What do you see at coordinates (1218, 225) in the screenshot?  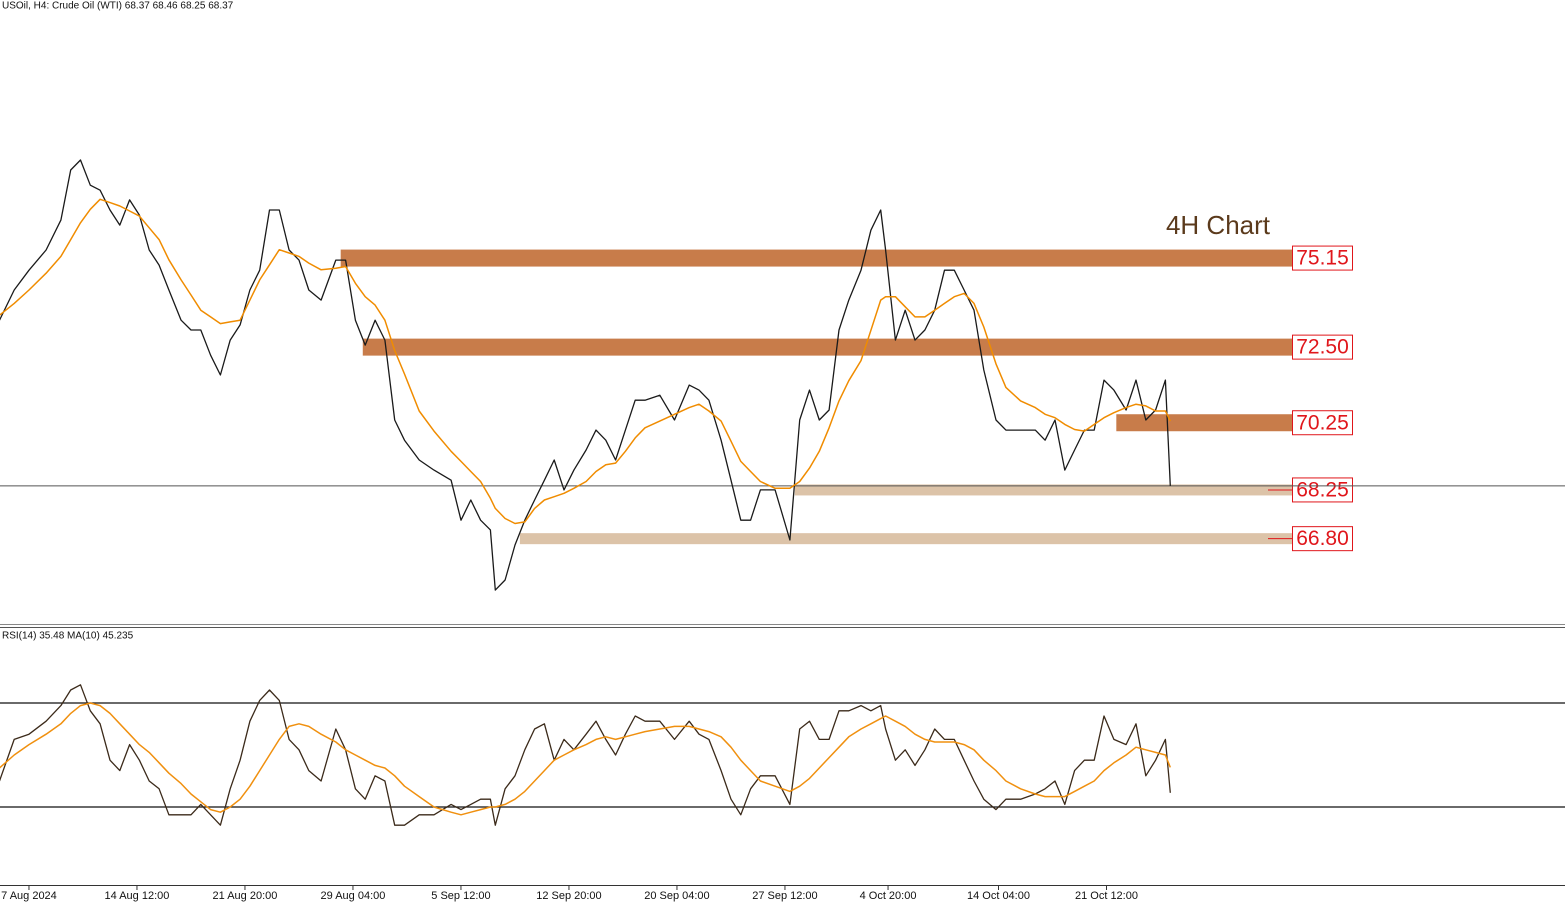 I see `annotation: 4H Chart` at bounding box center [1218, 225].